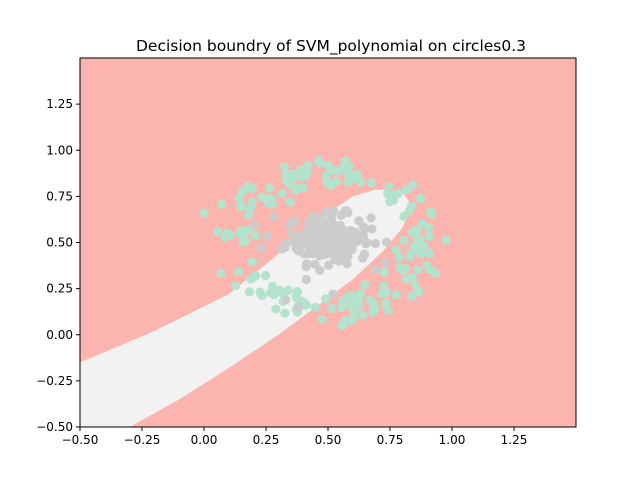 The height and width of the screenshot is (484, 640). I want to click on y-axis: −0.50 −0.25 0.00 0.25 0.50 0.75 1.00 1.25, so click(58, 265).